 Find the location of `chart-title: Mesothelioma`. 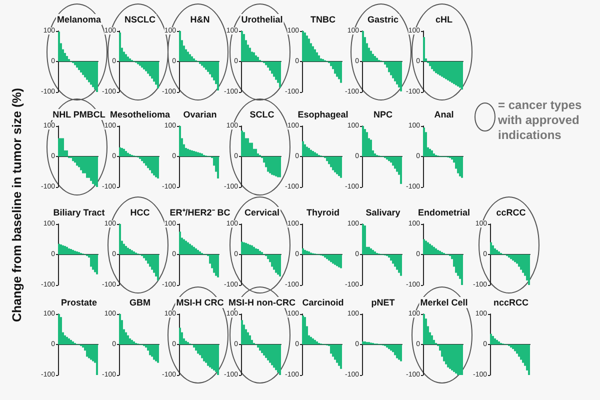

chart-title: Mesothelioma is located at coordinates (140, 115).